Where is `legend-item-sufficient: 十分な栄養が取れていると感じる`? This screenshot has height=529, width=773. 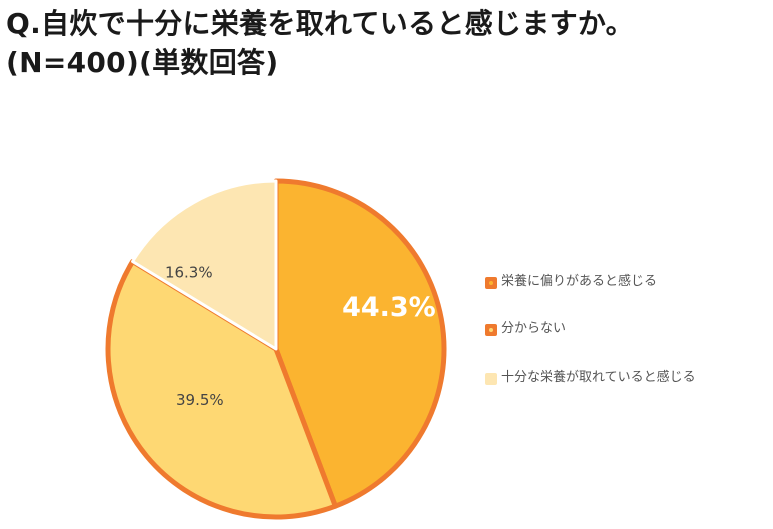 legend-item-sufficient: 十分な栄養が取れていると感じる is located at coordinates (605, 380).